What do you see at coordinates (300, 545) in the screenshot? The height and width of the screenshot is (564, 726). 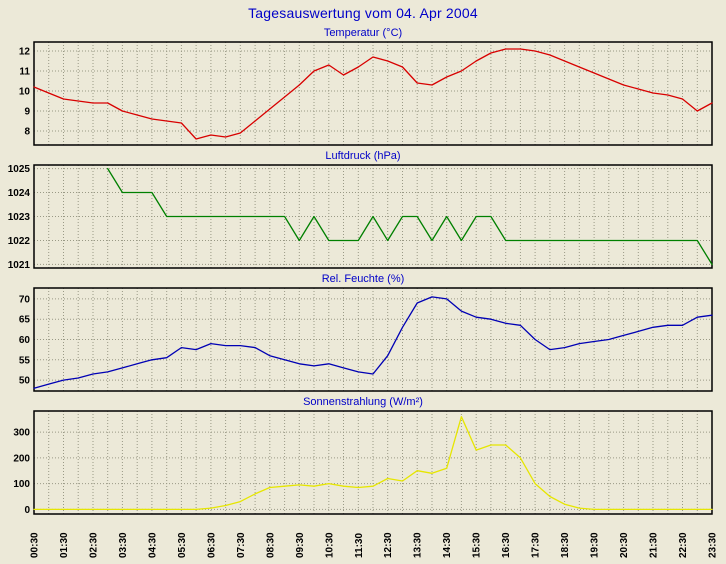 I see `x-tick-label: 09:30` at bounding box center [300, 545].